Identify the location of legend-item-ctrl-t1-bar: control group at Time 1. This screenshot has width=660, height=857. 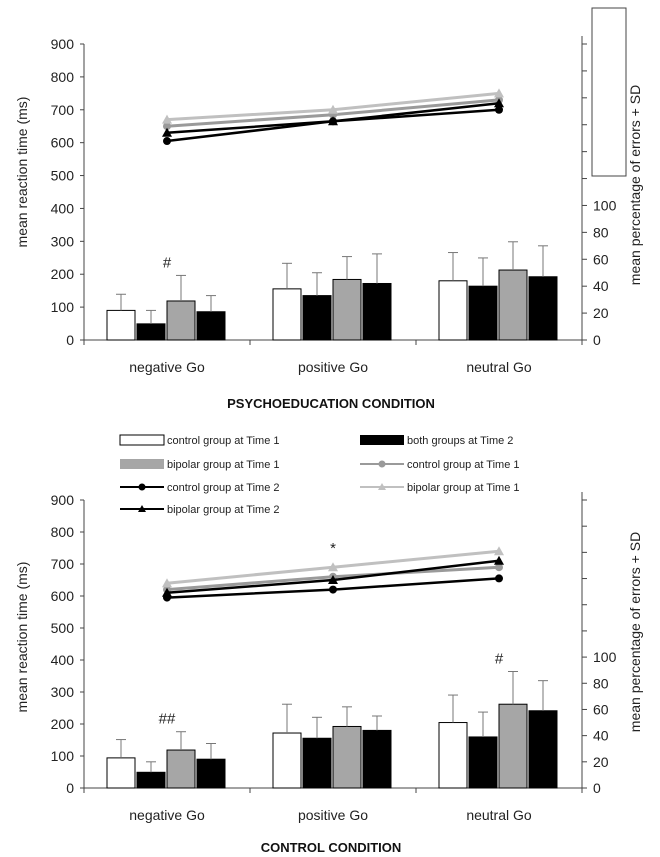
(199, 440).